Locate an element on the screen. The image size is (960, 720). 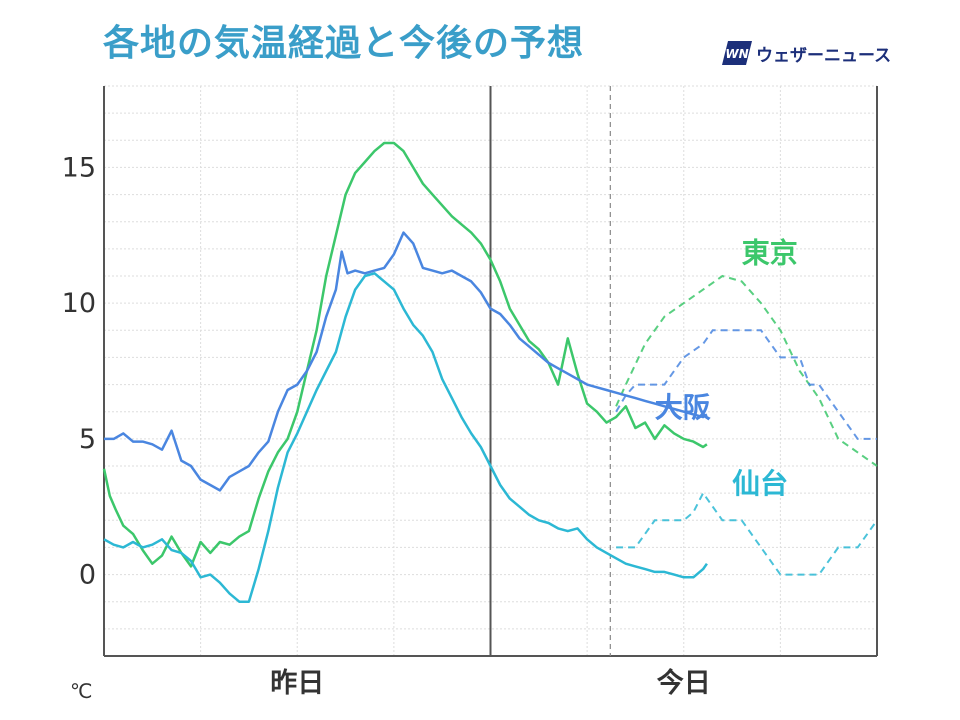
brand-name: ウェザーニュース is located at coordinates (824, 55).